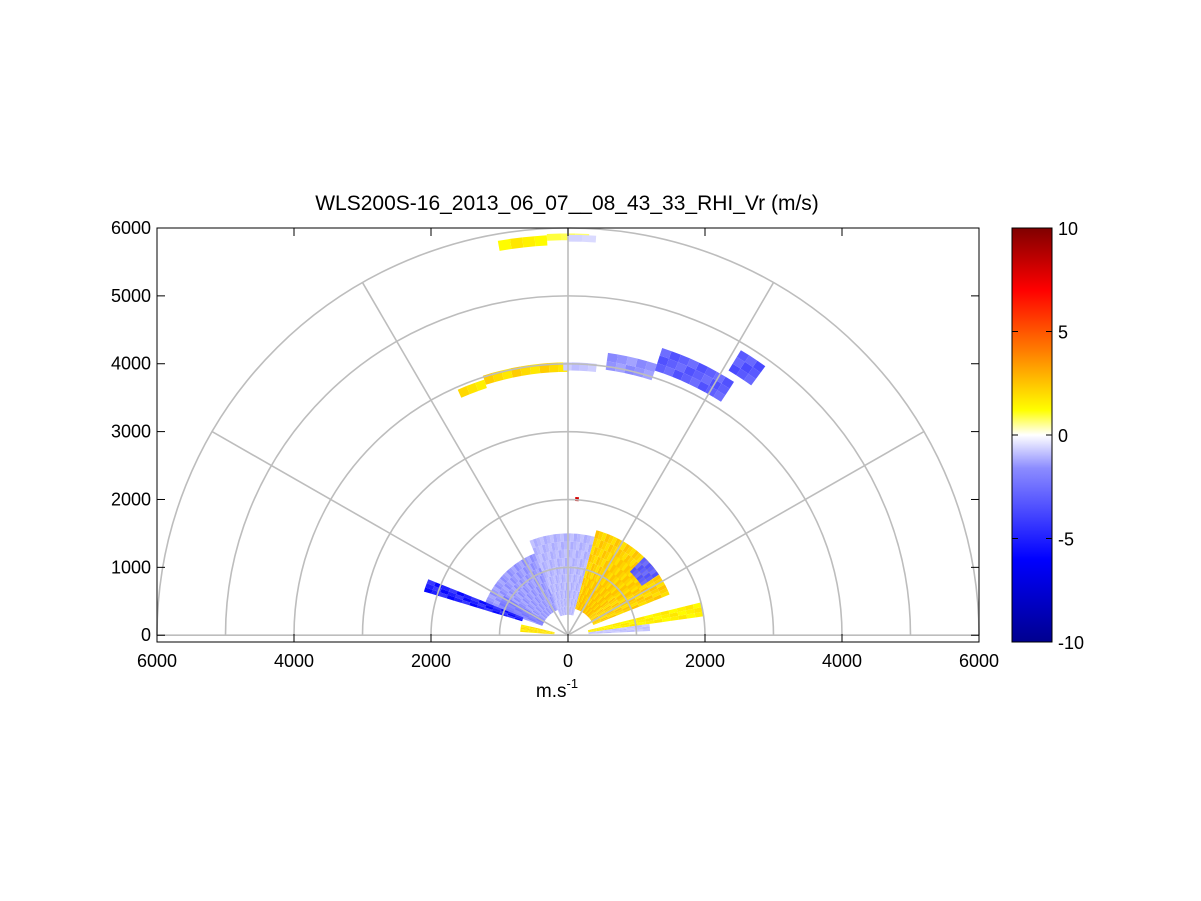 Image resolution: width=1201 pixels, height=901 pixels. I want to click on data-region-ne-arc-light-blue, so click(631, 366).